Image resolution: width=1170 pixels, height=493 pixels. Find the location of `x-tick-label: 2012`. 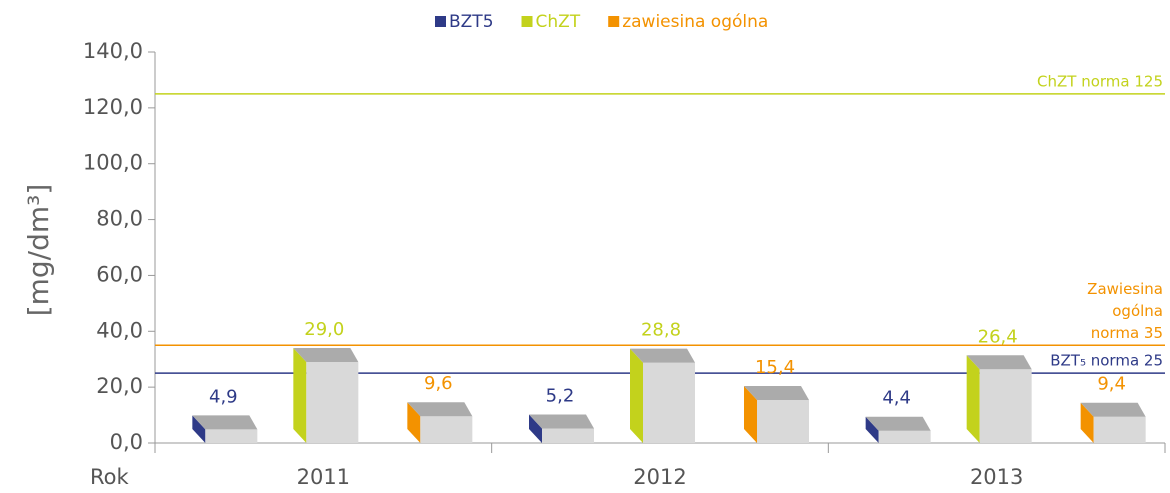

x-tick-label: 2012 is located at coordinates (659, 477).